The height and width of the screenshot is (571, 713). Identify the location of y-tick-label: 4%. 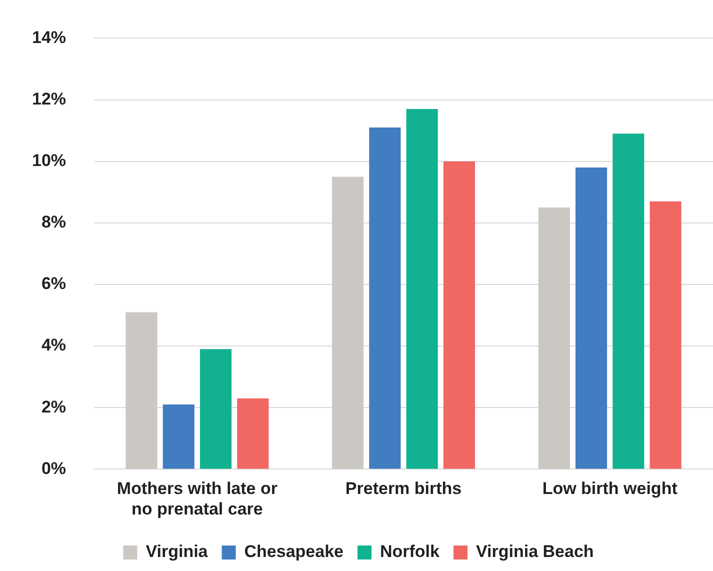
(53, 345).